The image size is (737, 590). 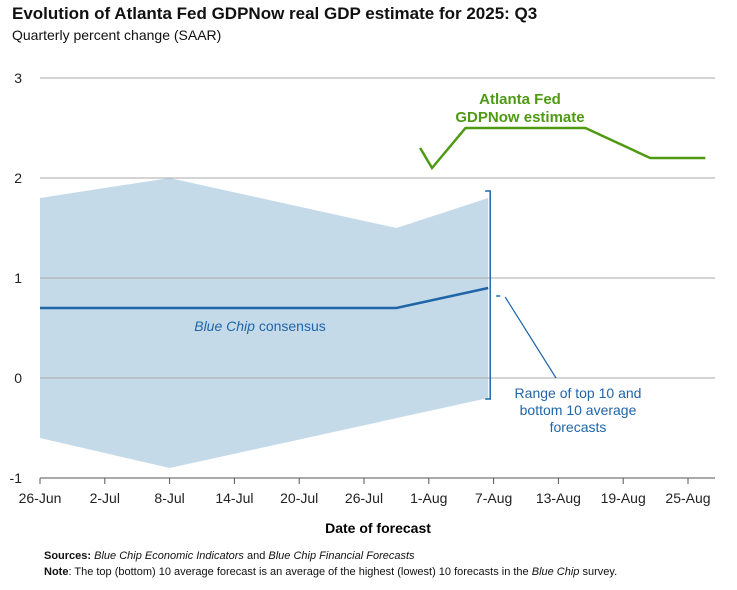 I want to click on x-tick-label: 2-Jul, so click(x=105, y=498).